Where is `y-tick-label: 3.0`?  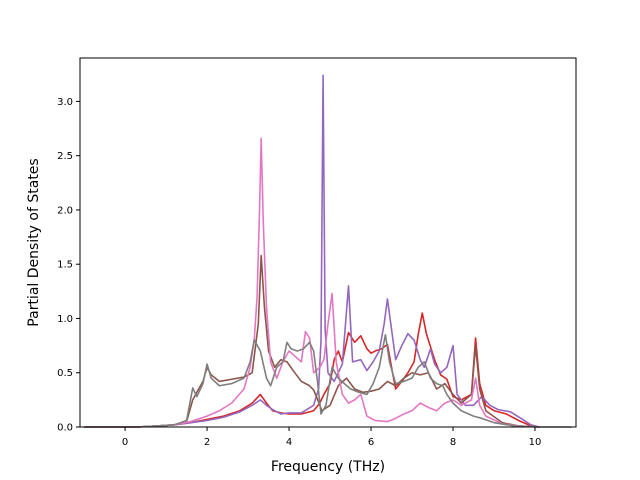 y-tick-label: 3.0 is located at coordinates (65, 102).